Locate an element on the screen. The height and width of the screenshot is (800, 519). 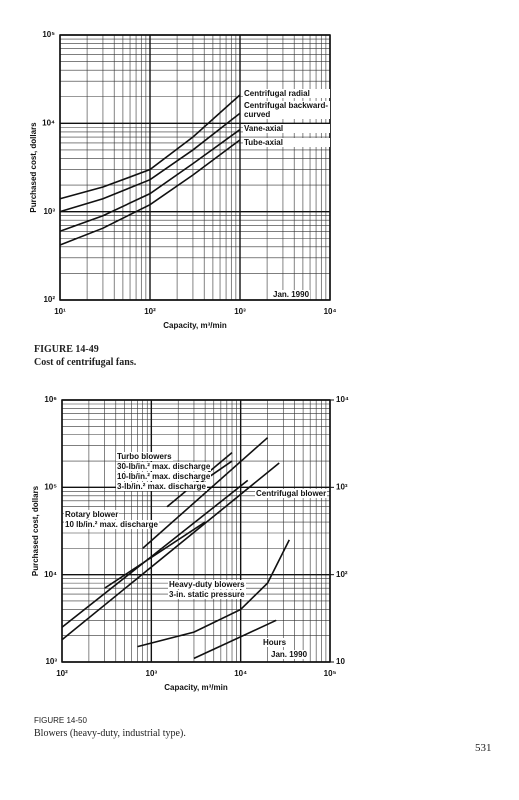
figure-label: FIGURE 14-49 is located at coordinates (66, 349).